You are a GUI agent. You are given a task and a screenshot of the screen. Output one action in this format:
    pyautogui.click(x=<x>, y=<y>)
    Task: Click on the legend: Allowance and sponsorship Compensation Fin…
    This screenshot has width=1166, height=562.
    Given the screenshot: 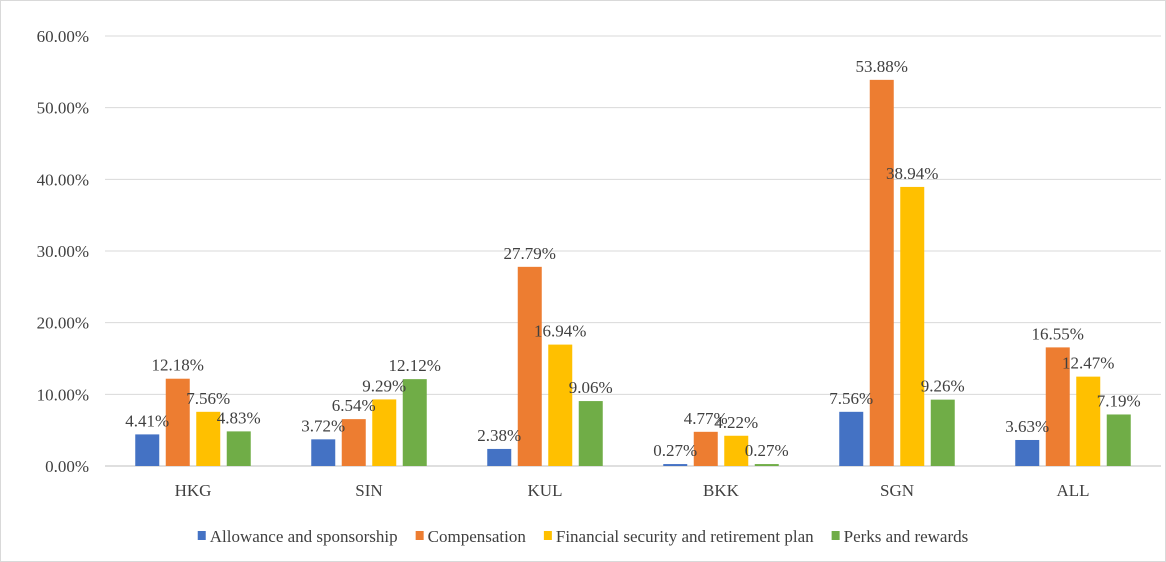 What is the action you would take?
    pyautogui.click(x=583, y=536)
    